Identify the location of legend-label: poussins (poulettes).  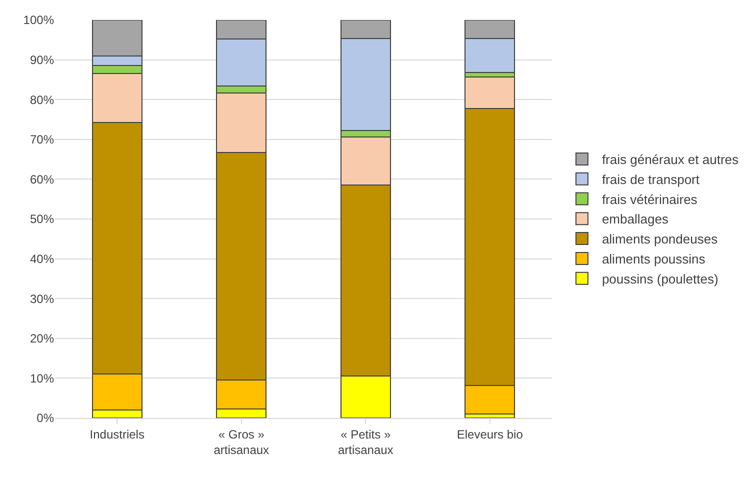
(660, 278).